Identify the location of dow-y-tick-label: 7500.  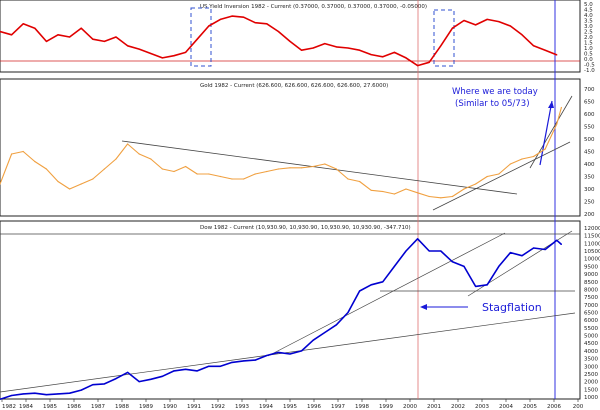
(591, 298).